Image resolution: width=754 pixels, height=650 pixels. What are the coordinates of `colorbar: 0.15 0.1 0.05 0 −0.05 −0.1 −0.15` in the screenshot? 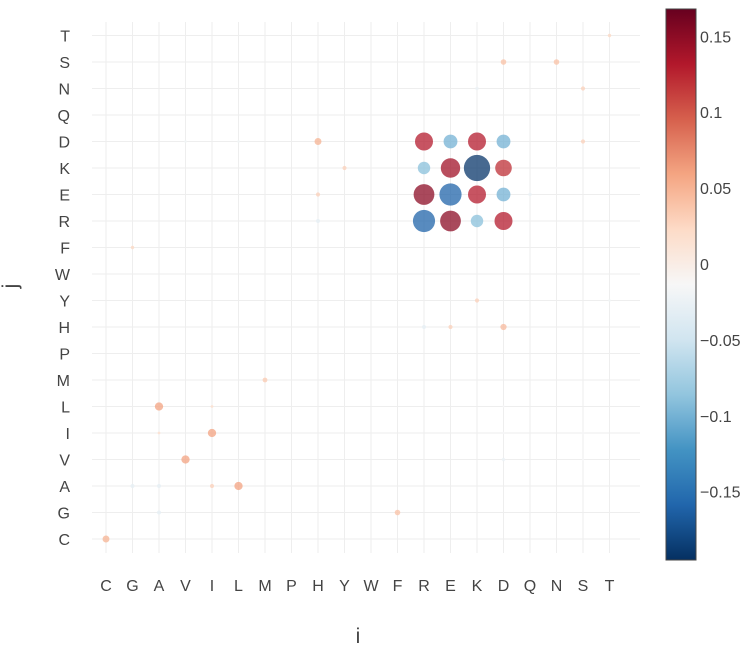 It's located at (703, 284).